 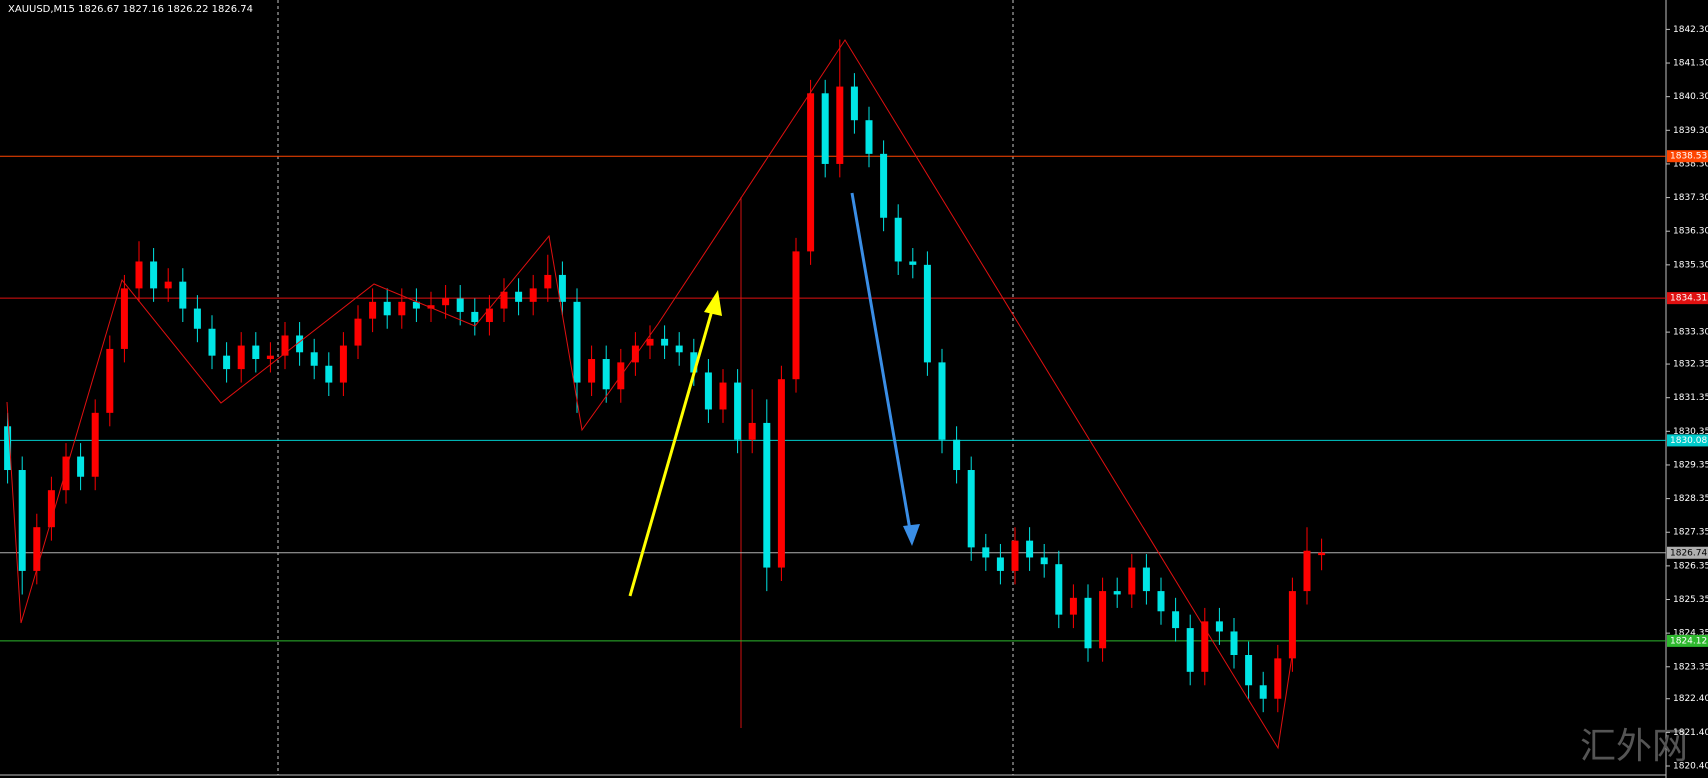 I want to click on level-label: 1834.31, so click(x=1688, y=299).